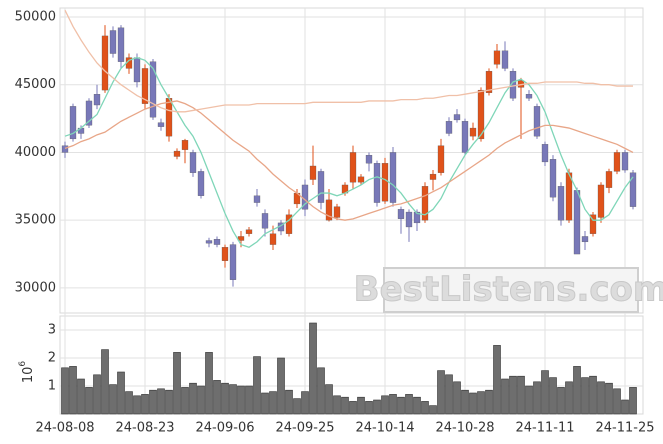  Describe the element at coordinates (464, 428) in the screenshot. I see `x-tick-label: 24-10-28` at that location.